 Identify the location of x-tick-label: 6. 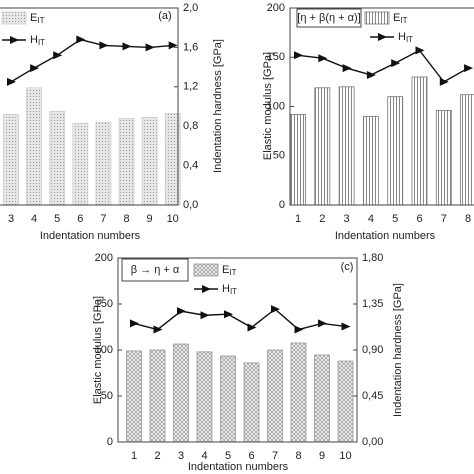
(80, 219).